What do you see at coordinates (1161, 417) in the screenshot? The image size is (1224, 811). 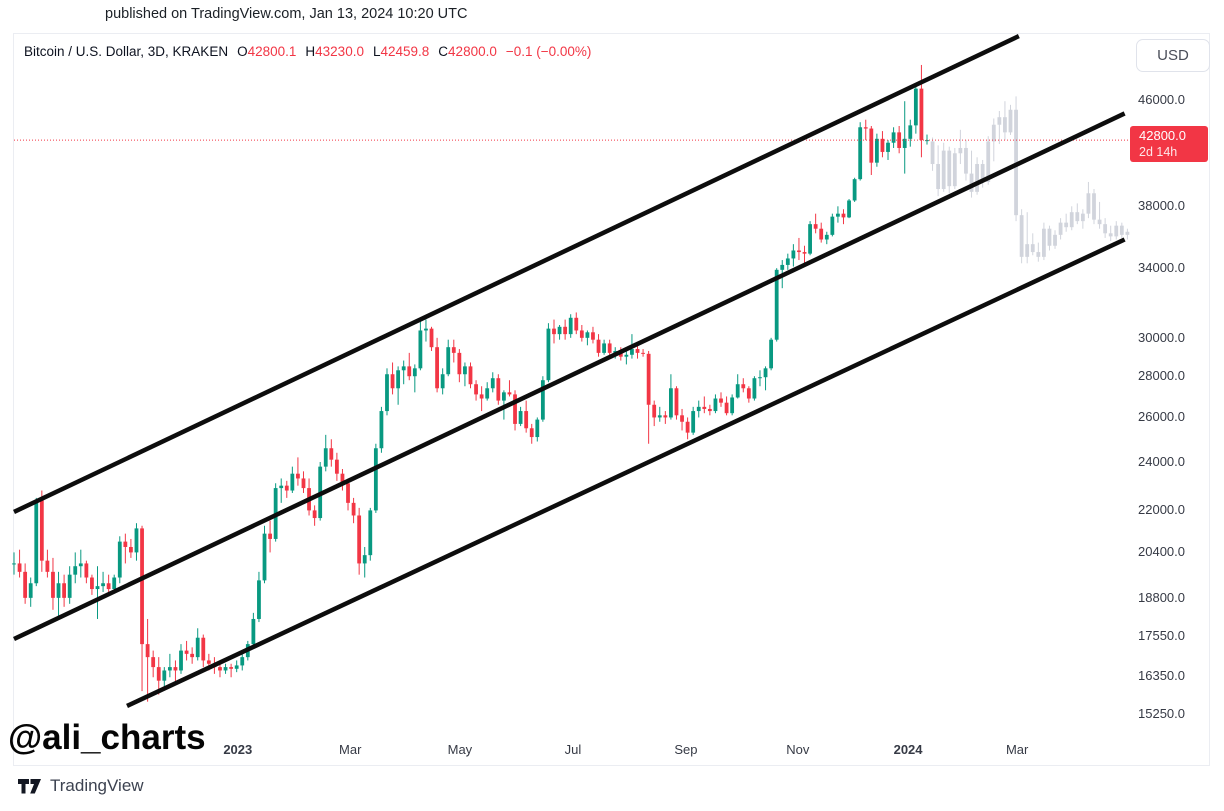 I see `price-tick-label: 26000.0` at bounding box center [1161, 417].